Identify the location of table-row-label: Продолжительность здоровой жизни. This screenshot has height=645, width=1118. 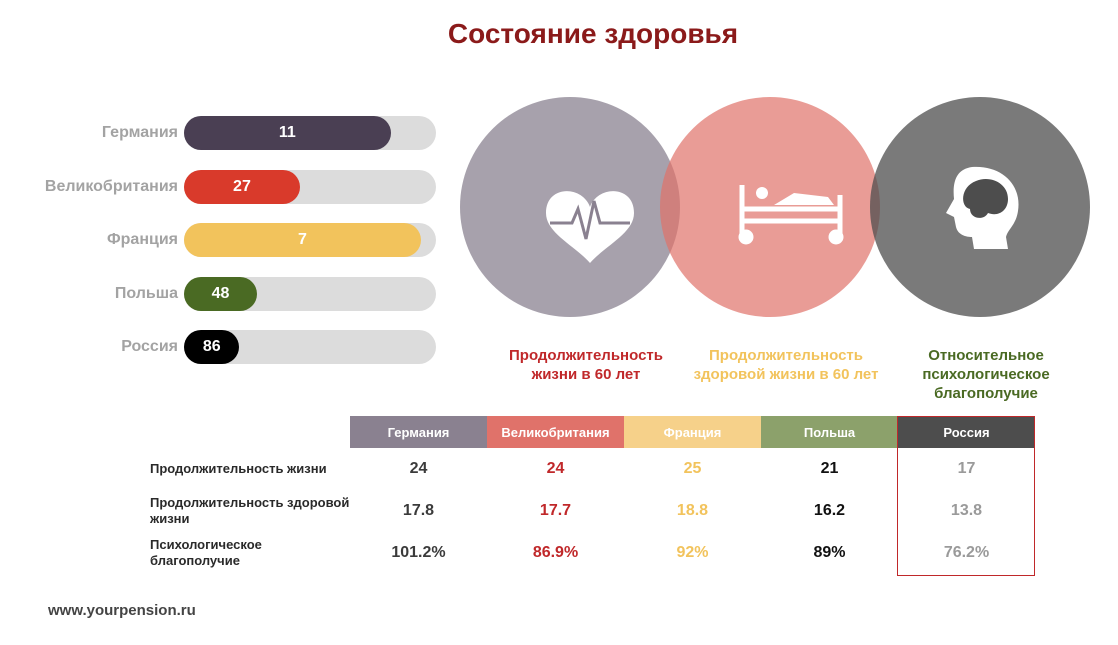
(250, 510).